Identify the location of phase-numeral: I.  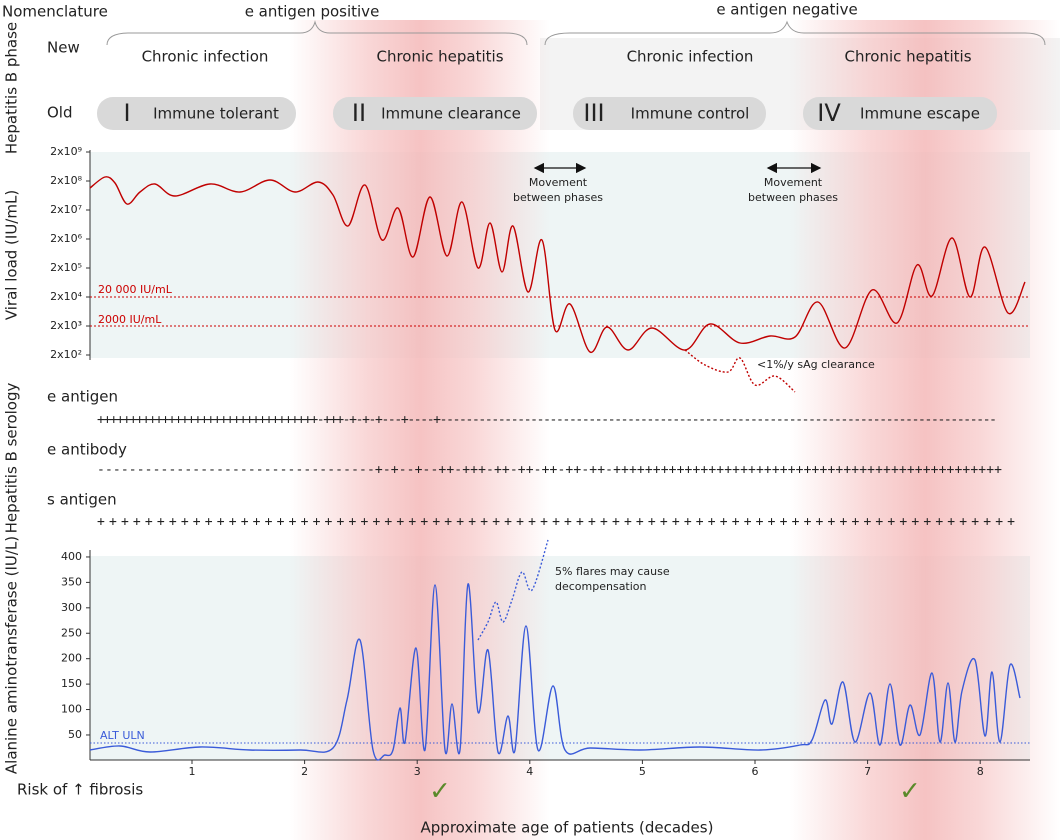
(126, 113).